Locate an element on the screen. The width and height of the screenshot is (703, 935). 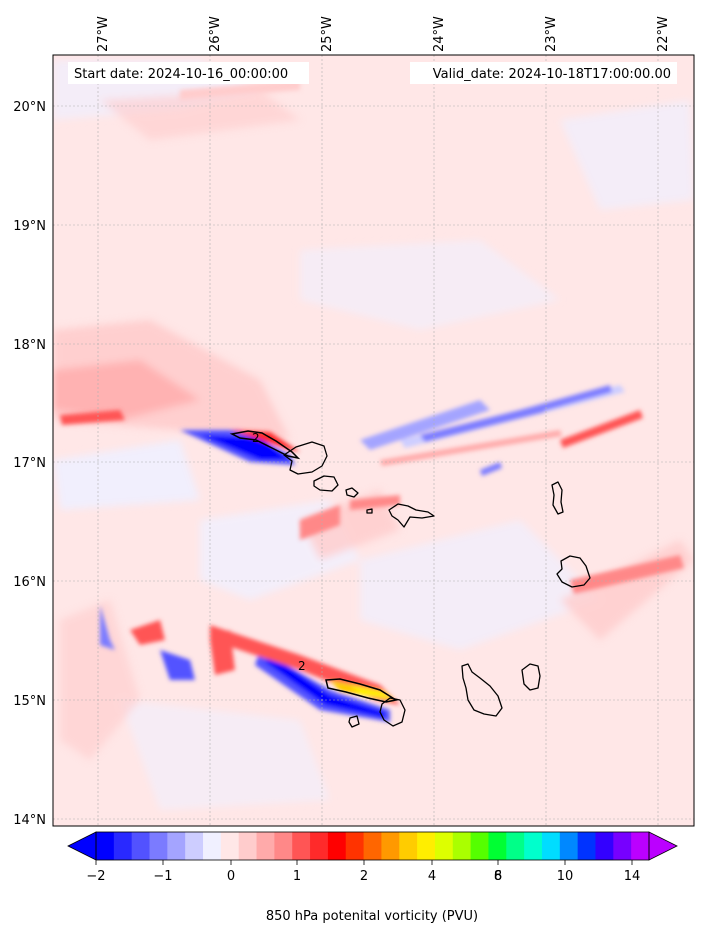
island-santo-antao is located at coordinates (305, 458).